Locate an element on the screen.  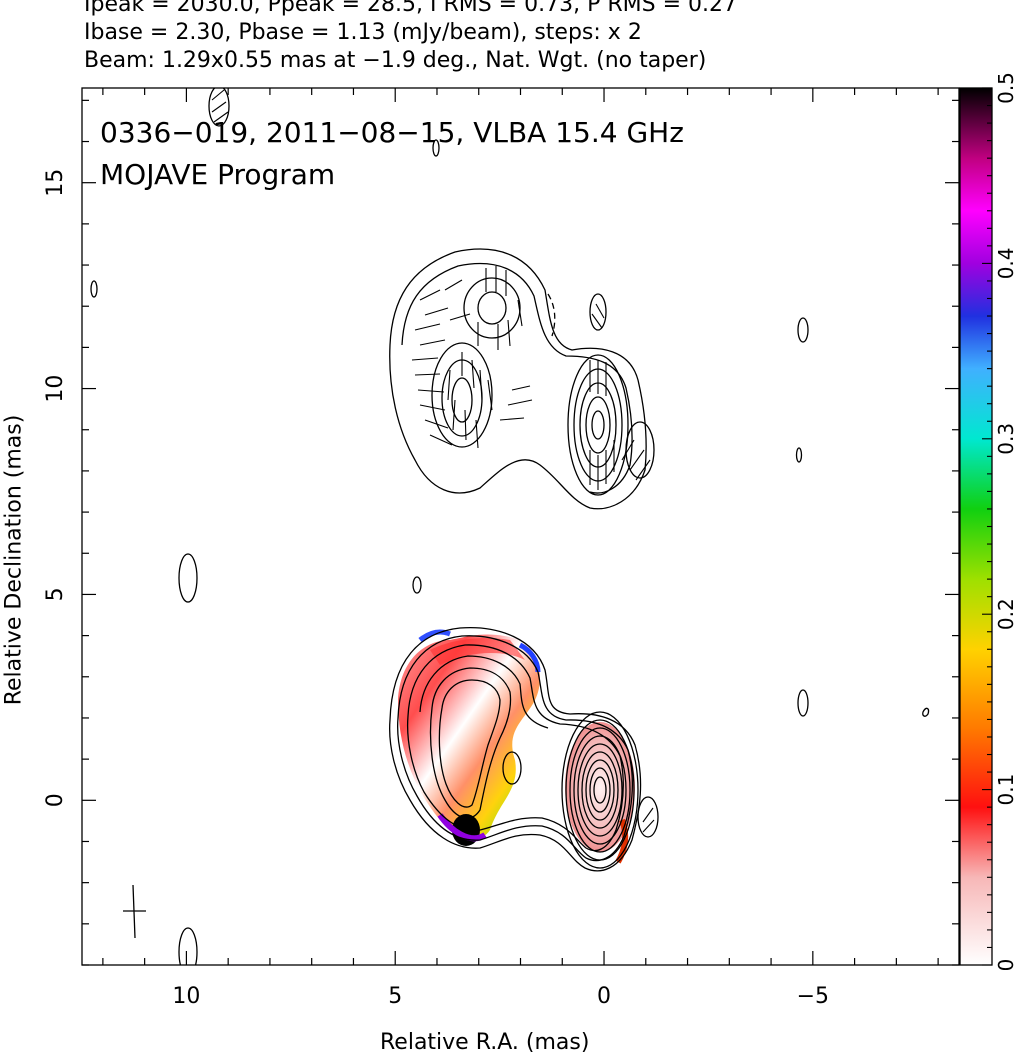
restoring-beam is located at coordinates (134, 911).